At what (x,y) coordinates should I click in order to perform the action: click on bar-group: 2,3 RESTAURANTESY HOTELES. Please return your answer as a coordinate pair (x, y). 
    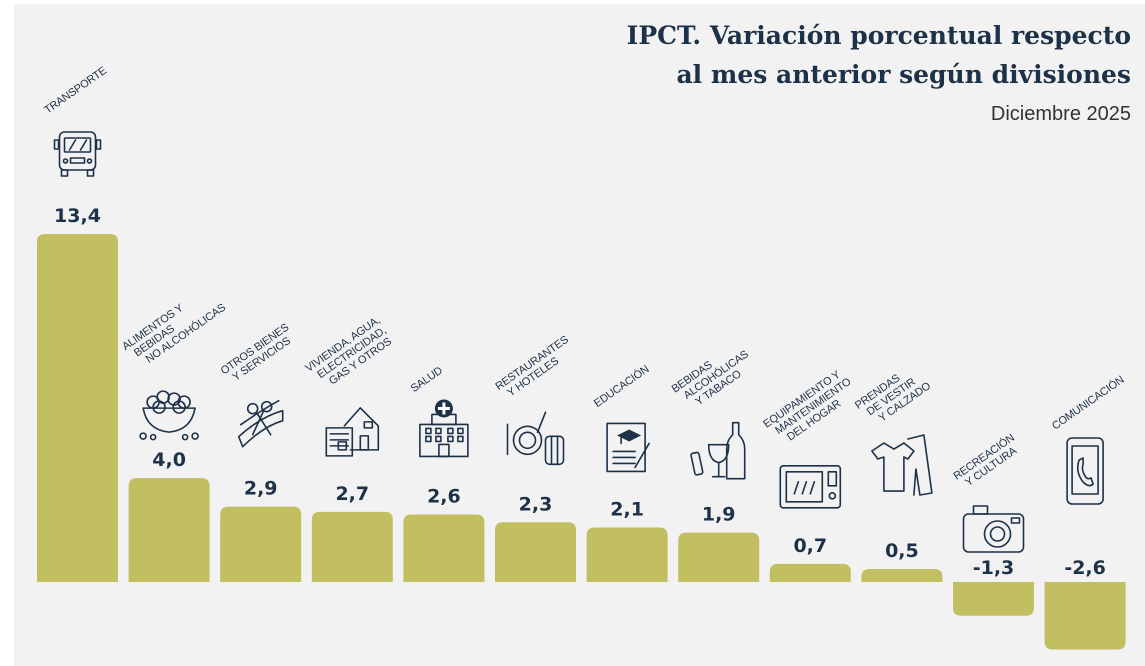
    Looking at the image, I should click on (535, 458).